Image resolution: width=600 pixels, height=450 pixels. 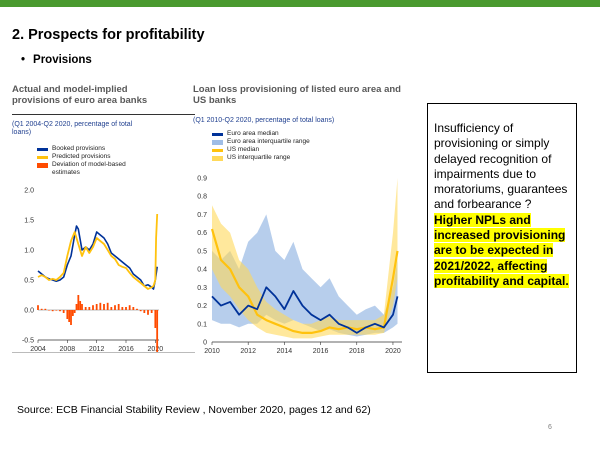 I want to click on legend-us-iqr: US interquartile range, so click(x=261, y=158).